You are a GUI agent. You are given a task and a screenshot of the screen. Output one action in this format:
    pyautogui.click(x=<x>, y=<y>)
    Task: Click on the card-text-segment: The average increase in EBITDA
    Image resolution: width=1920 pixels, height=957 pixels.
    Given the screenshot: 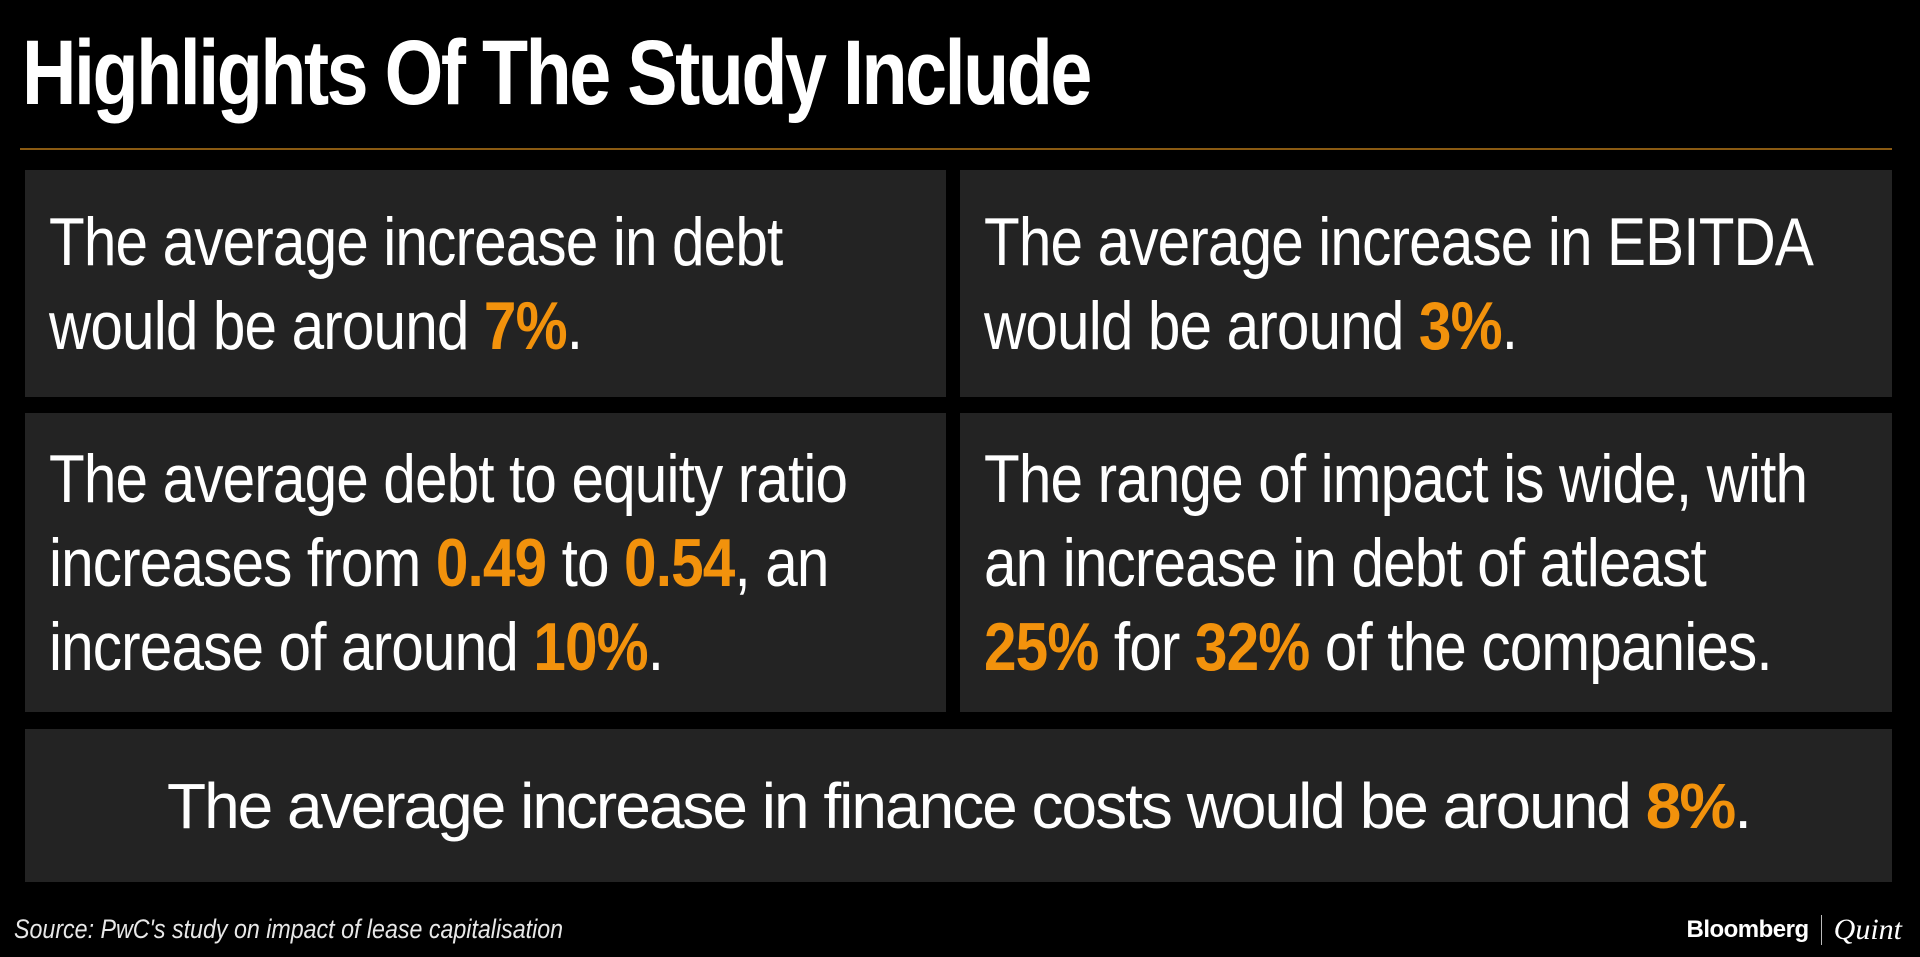 What is the action you would take?
    pyautogui.click(x=1399, y=242)
    